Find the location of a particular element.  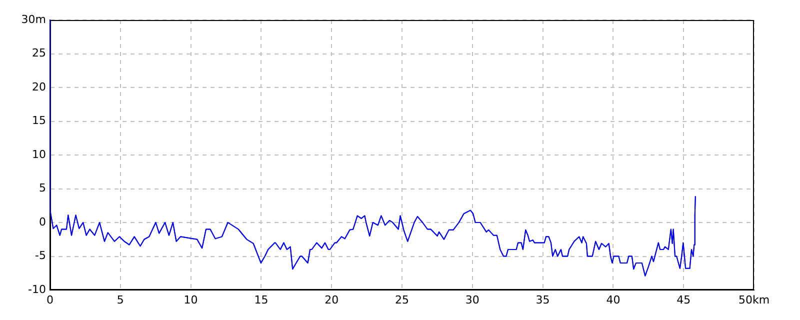

x-tick-label: 10 is located at coordinates (191, 299).